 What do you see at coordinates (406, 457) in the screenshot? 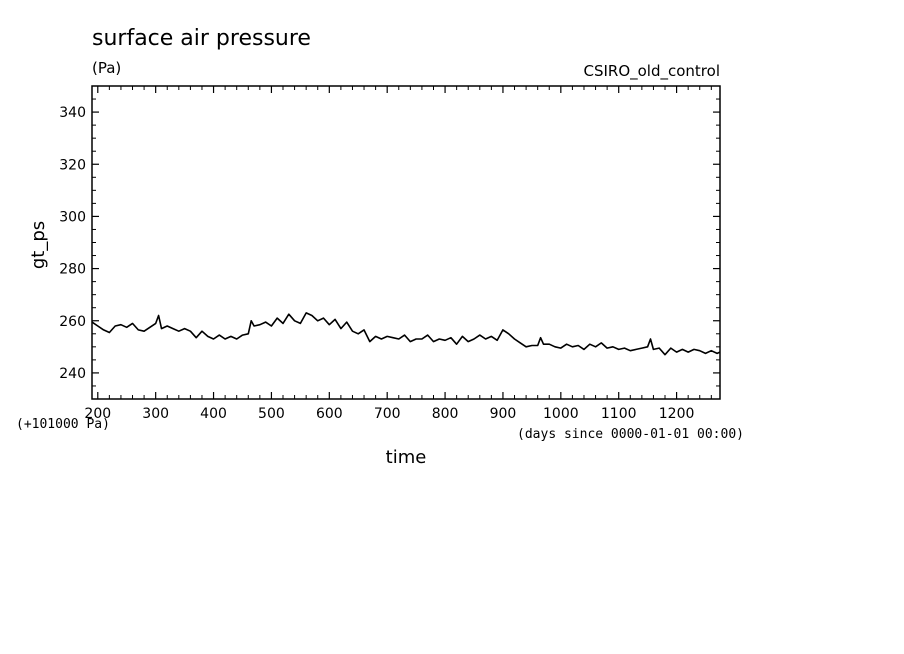
I see `x-axis-title: time` at bounding box center [406, 457].